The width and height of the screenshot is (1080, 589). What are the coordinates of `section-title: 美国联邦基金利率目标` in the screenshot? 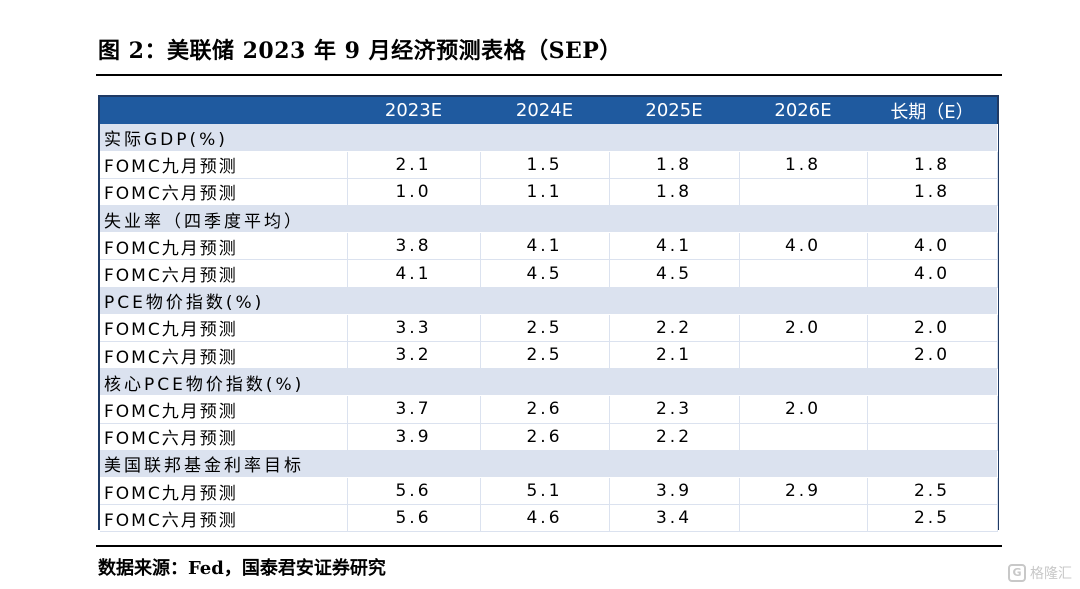 It's located at (549, 464).